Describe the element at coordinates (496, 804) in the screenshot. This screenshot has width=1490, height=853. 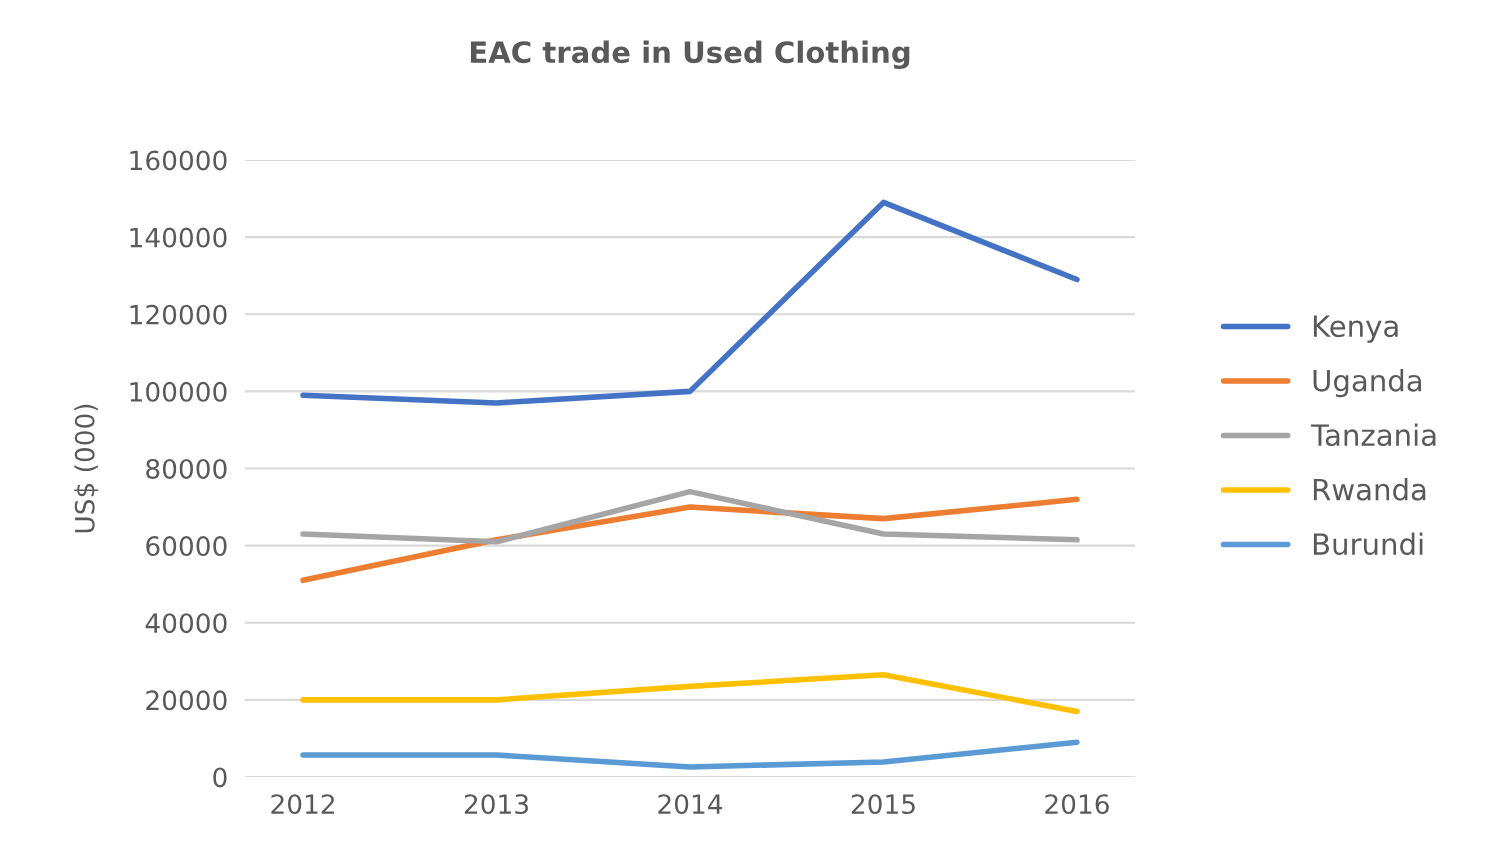
I see `x-tick-label: 2013` at that location.